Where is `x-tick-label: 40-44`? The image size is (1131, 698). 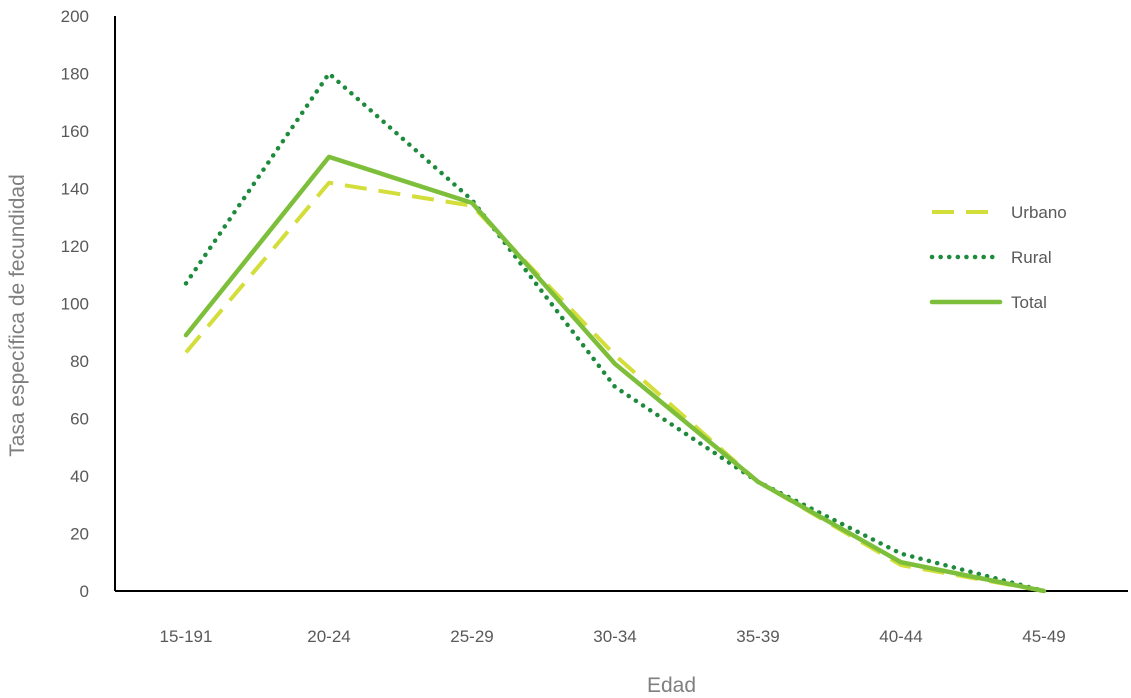
x-tick-label: 40-44 is located at coordinates (900, 636).